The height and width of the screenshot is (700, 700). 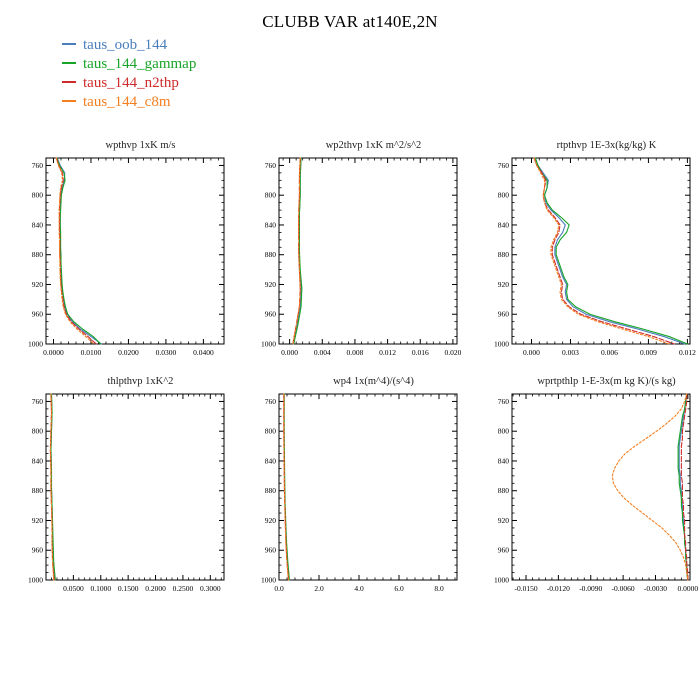 I want to click on svg-text: 0.012, so click(x=387, y=352).